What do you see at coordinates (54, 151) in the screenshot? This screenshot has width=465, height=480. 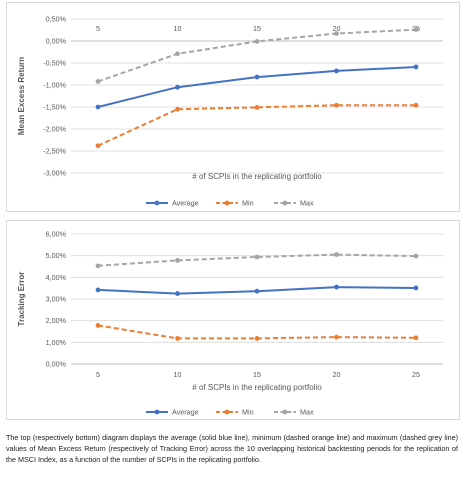 I see `y-tick-label: -2,50%` at bounding box center [54, 151].